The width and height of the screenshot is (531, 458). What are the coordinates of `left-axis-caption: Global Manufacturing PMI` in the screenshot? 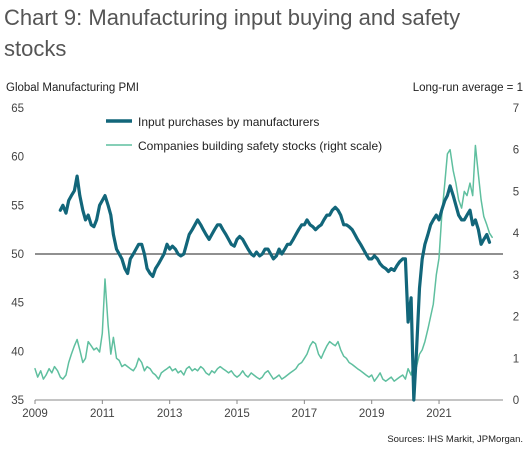 It's located at (72, 88).